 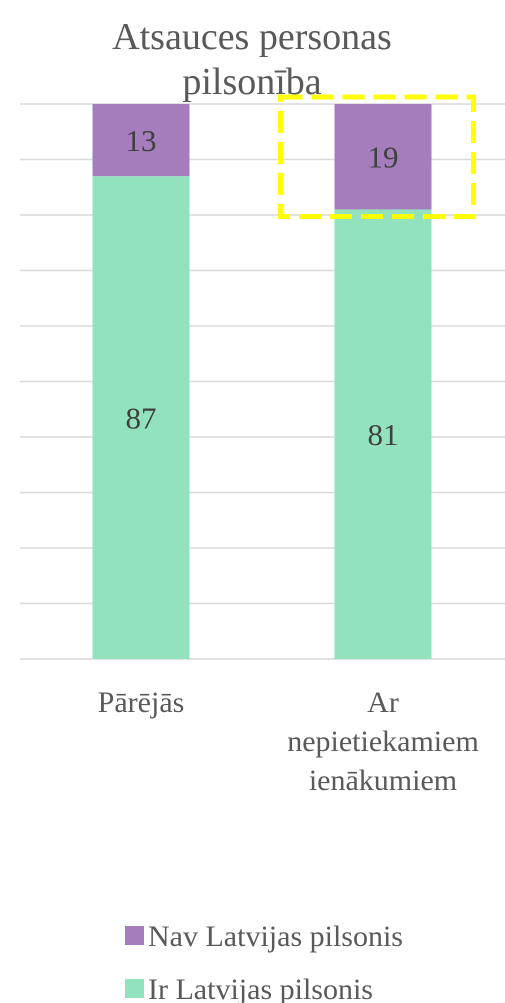 I want to click on data-label: 19, so click(x=383, y=157).